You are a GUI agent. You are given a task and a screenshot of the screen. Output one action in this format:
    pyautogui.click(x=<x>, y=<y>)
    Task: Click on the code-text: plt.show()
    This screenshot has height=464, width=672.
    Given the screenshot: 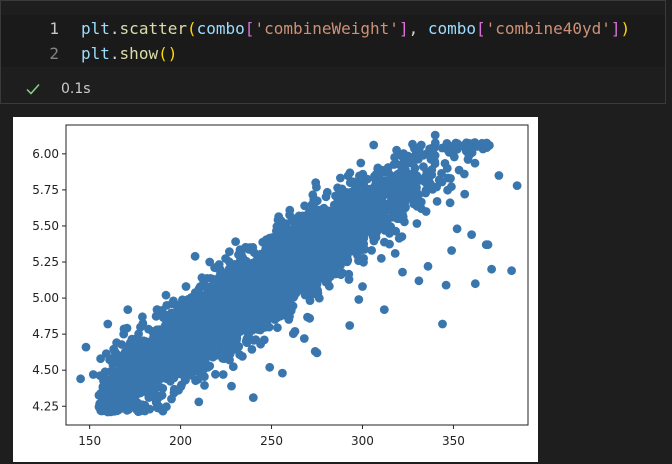 What is the action you would take?
    pyautogui.click(x=129, y=54)
    